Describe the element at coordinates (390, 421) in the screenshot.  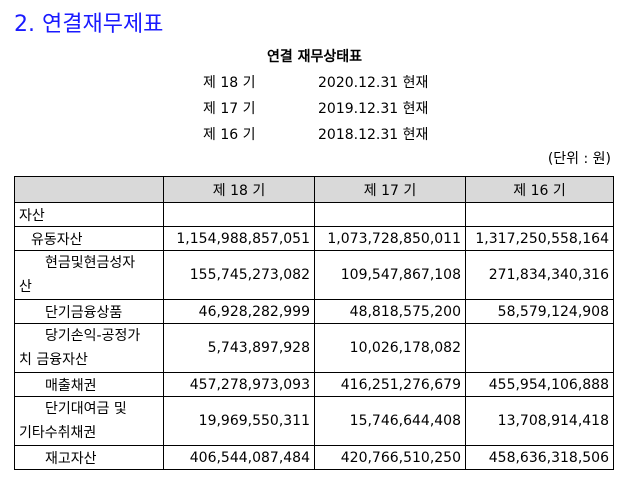
I see `value-cell: 15,746,644,408` at that location.